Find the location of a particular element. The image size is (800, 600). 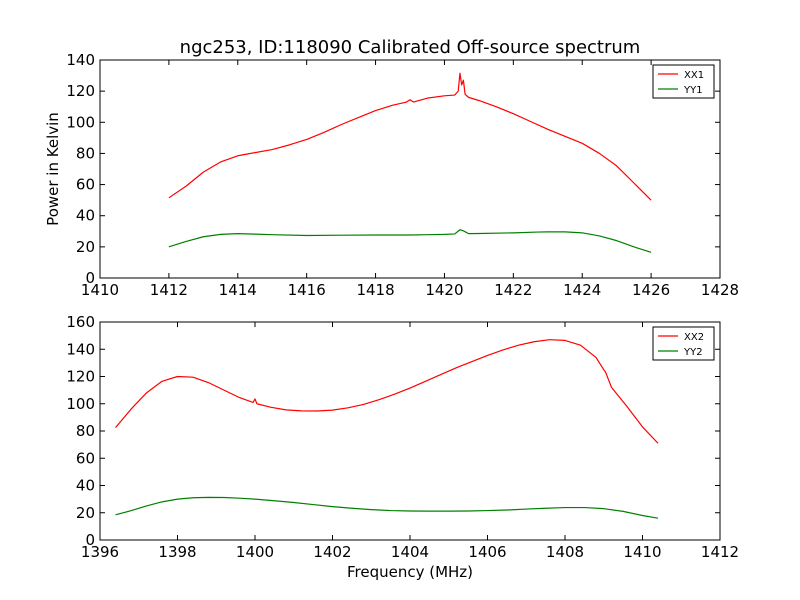

bottom-y-tick-label: 80 is located at coordinates (85, 431).